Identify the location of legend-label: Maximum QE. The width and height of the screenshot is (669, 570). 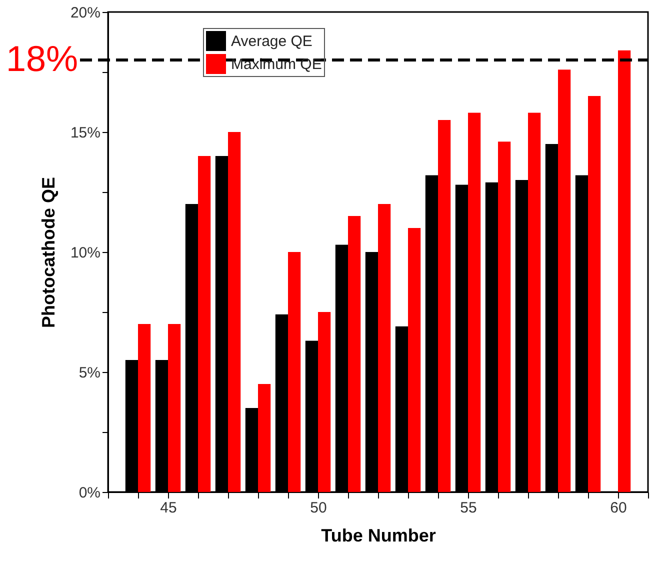
(276, 64).